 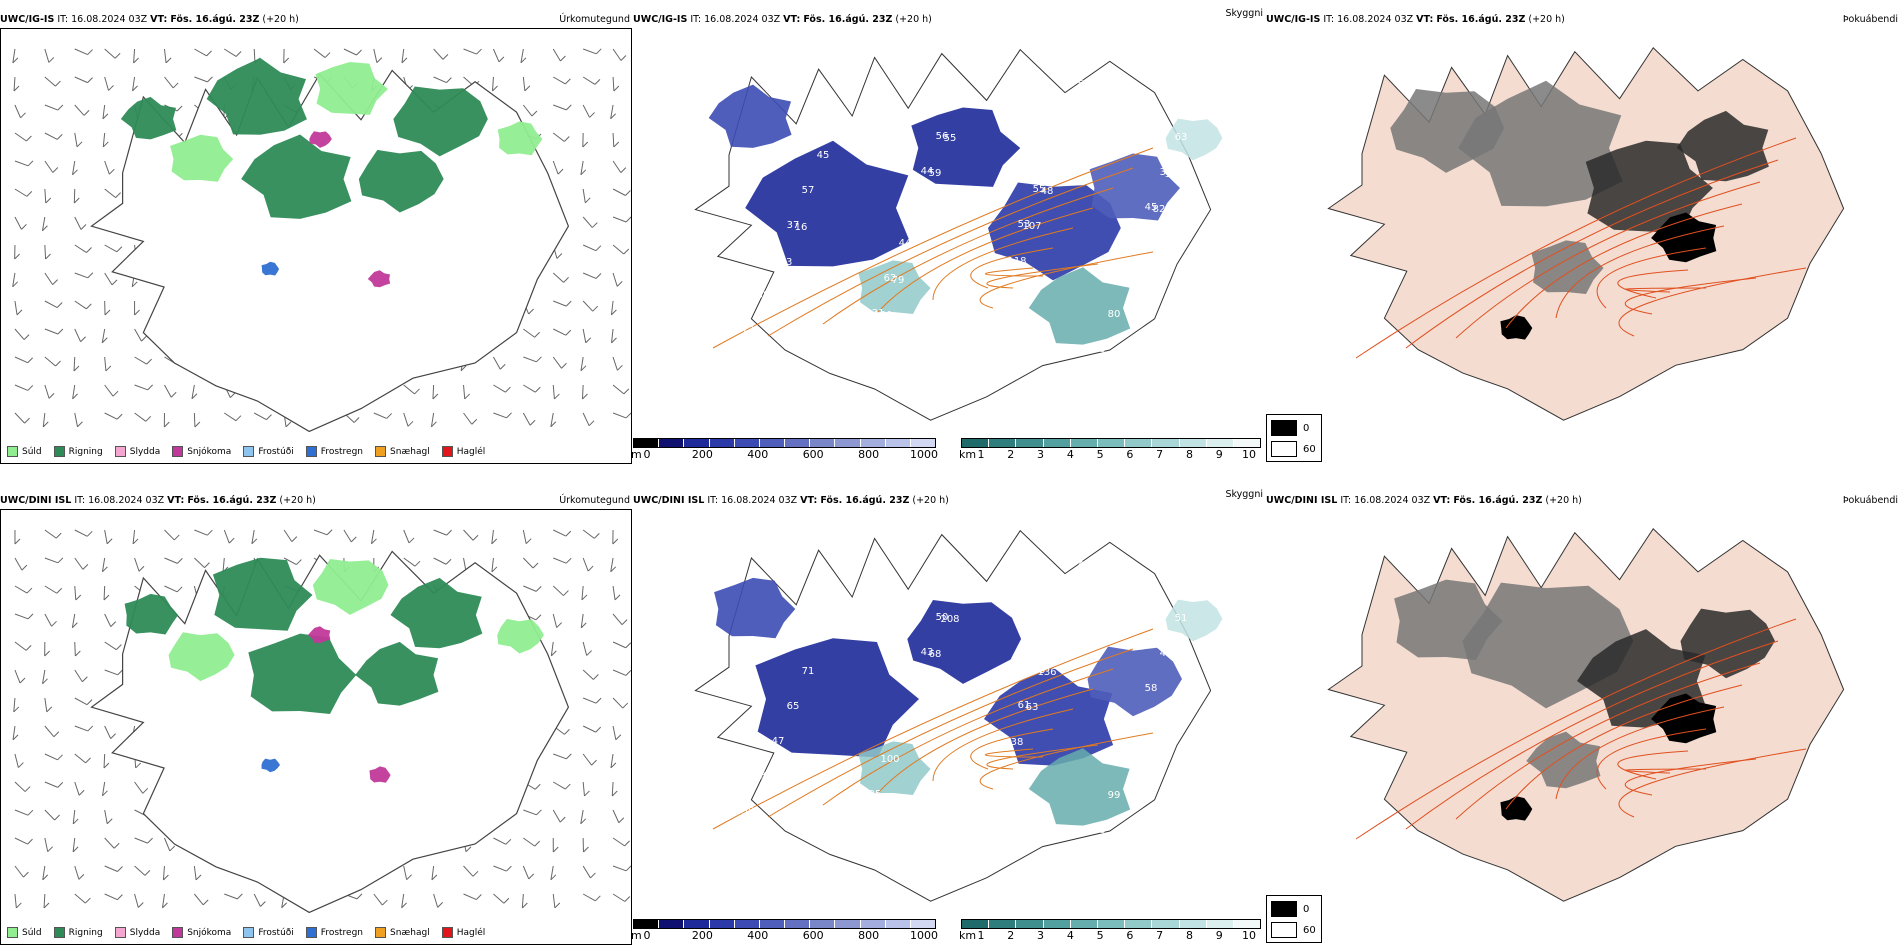 I want to click on visibility-value-label: 95, so click(x=875, y=794).